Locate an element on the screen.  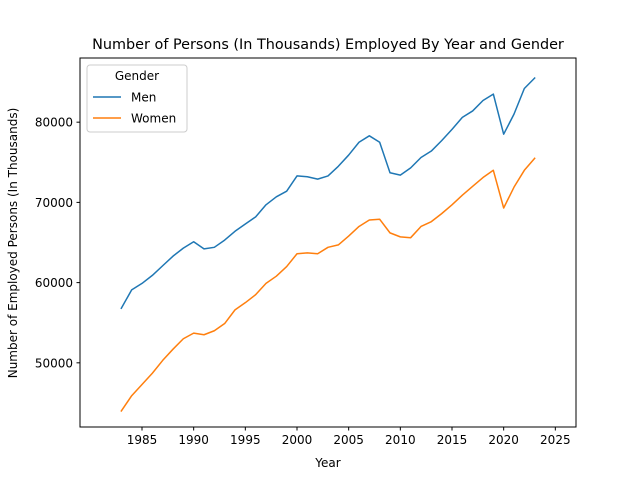
x-tick-label: 2010 is located at coordinates (400, 440).